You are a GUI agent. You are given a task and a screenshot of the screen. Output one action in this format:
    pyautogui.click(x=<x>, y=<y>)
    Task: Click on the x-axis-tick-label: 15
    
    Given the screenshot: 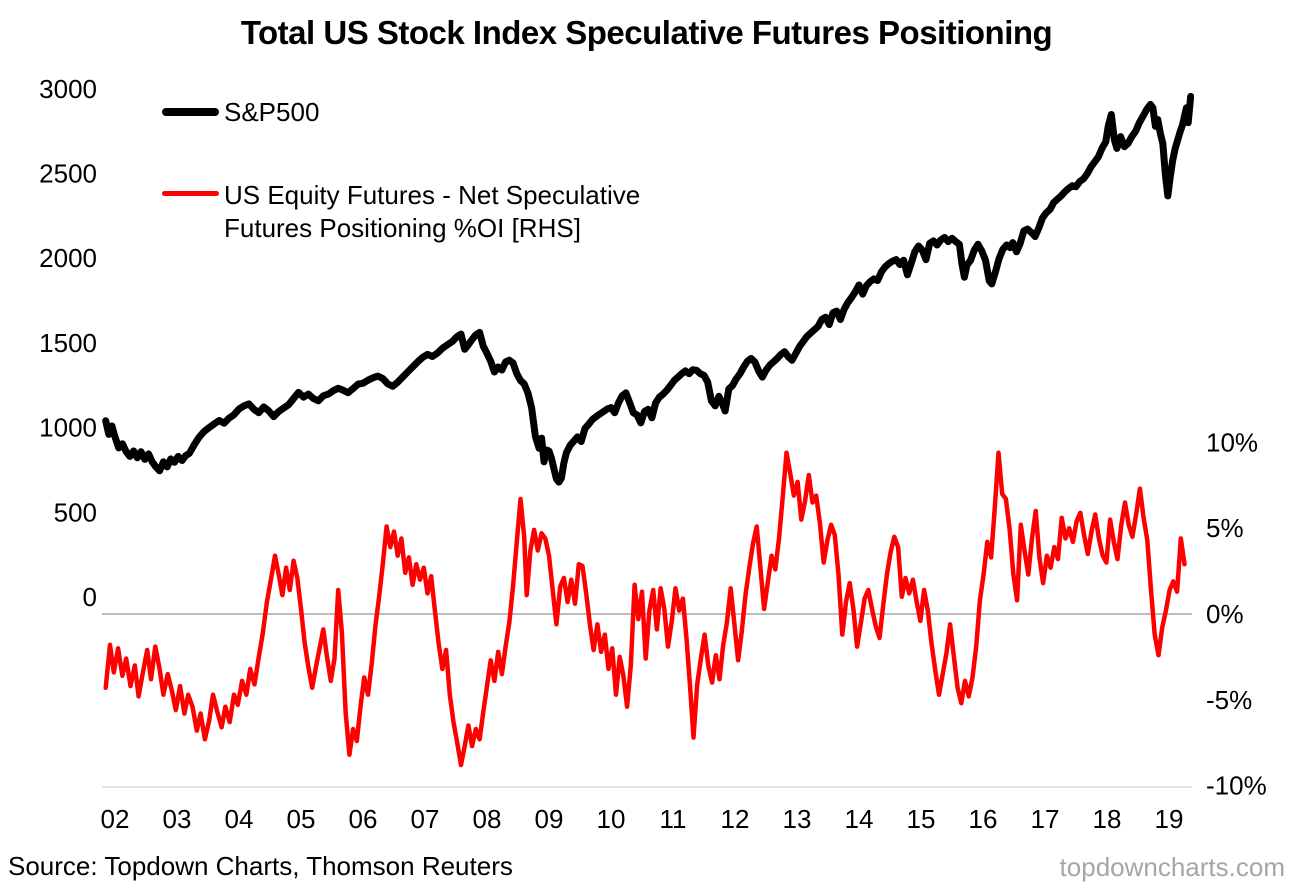 What is the action you would take?
    pyautogui.click(x=921, y=819)
    